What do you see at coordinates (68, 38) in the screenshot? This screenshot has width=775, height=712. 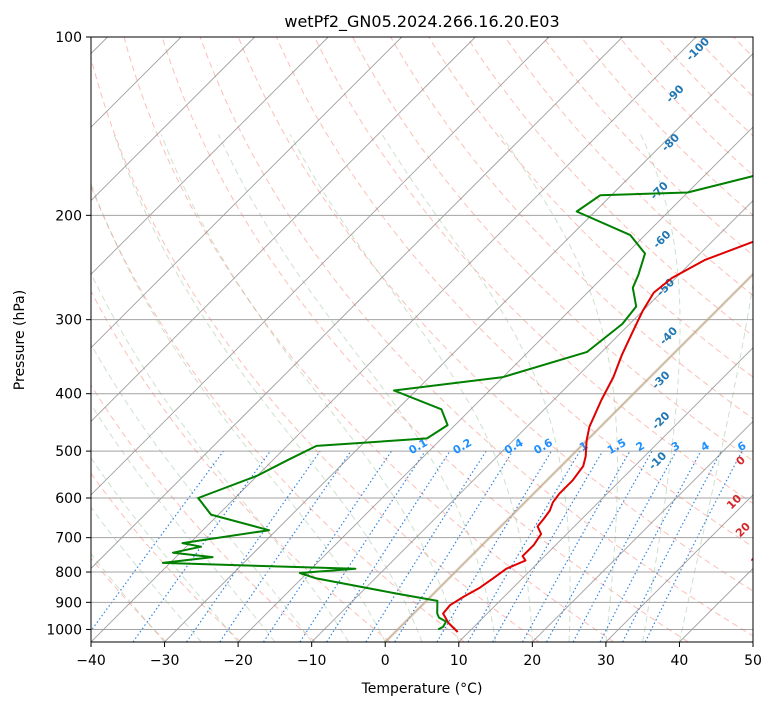 I see `y-tick-label: 100` at bounding box center [68, 38].